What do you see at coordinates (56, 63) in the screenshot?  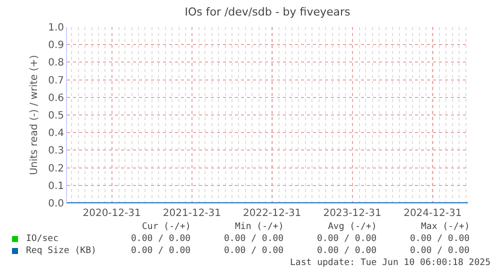 I see `y-tick-label: 0.8` at bounding box center [56, 63].